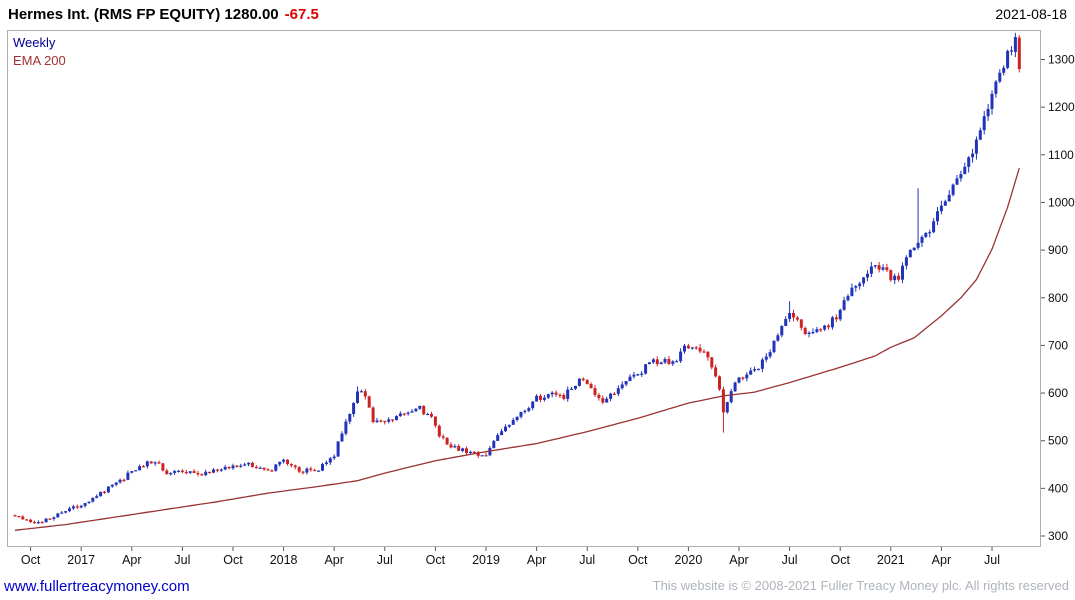 The image size is (1075, 600). I want to click on y-axis-tick-label: 800, so click(1058, 298).